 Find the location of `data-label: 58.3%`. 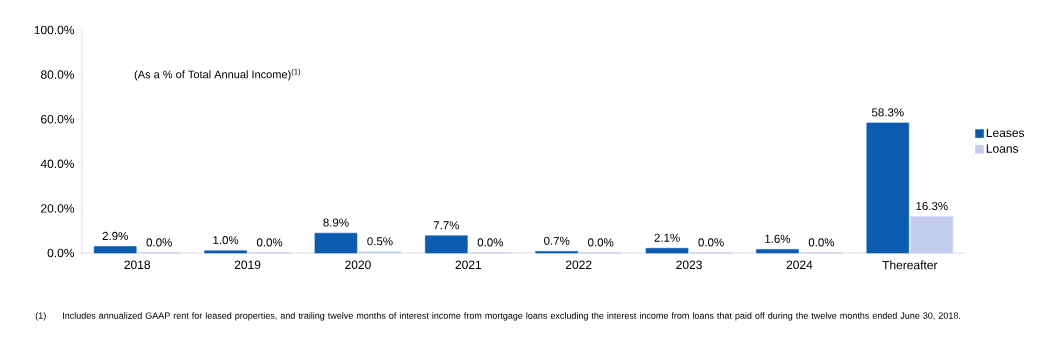

data-label: 58.3% is located at coordinates (887, 112).